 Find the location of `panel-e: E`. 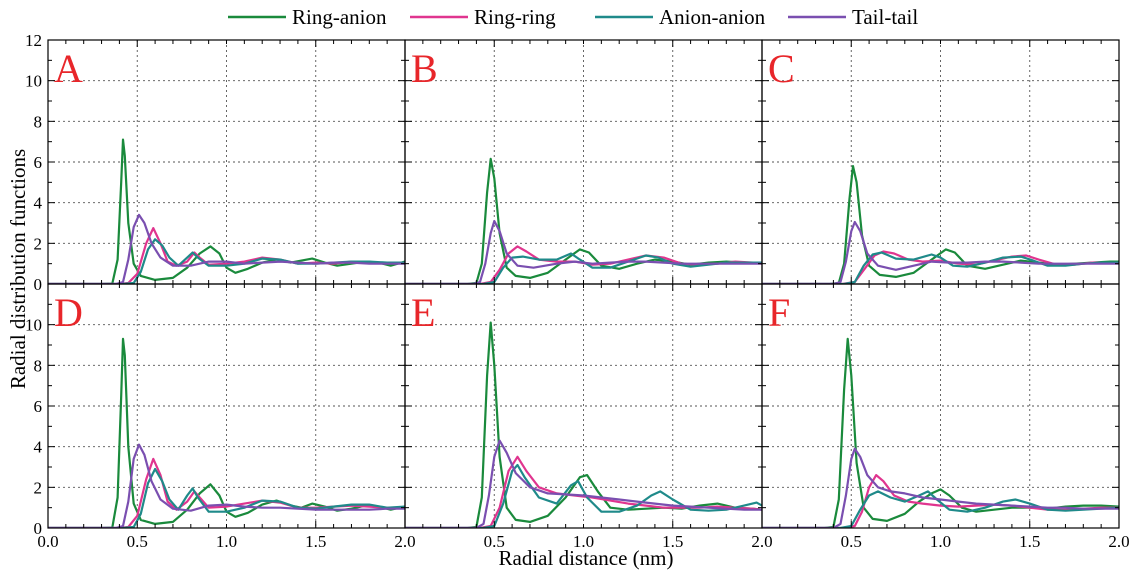

panel-e: E is located at coordinates (583, 406).